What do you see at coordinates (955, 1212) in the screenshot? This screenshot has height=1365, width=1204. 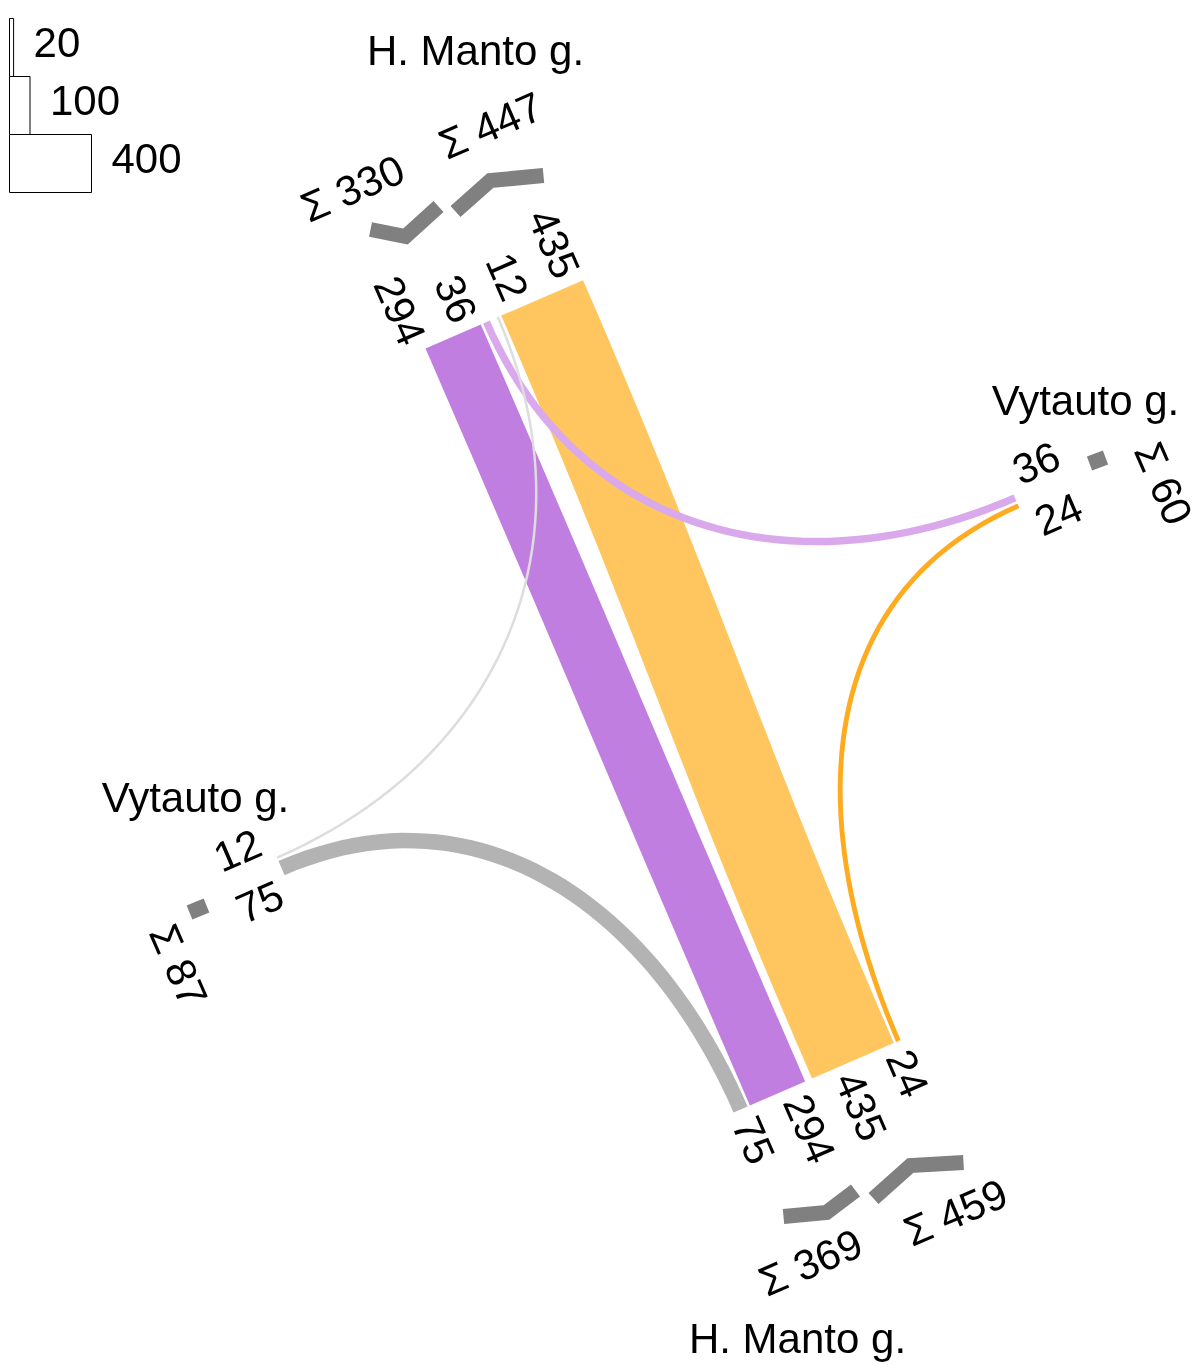 I see `text: Σ 459` at bounding box center [955, 1212].